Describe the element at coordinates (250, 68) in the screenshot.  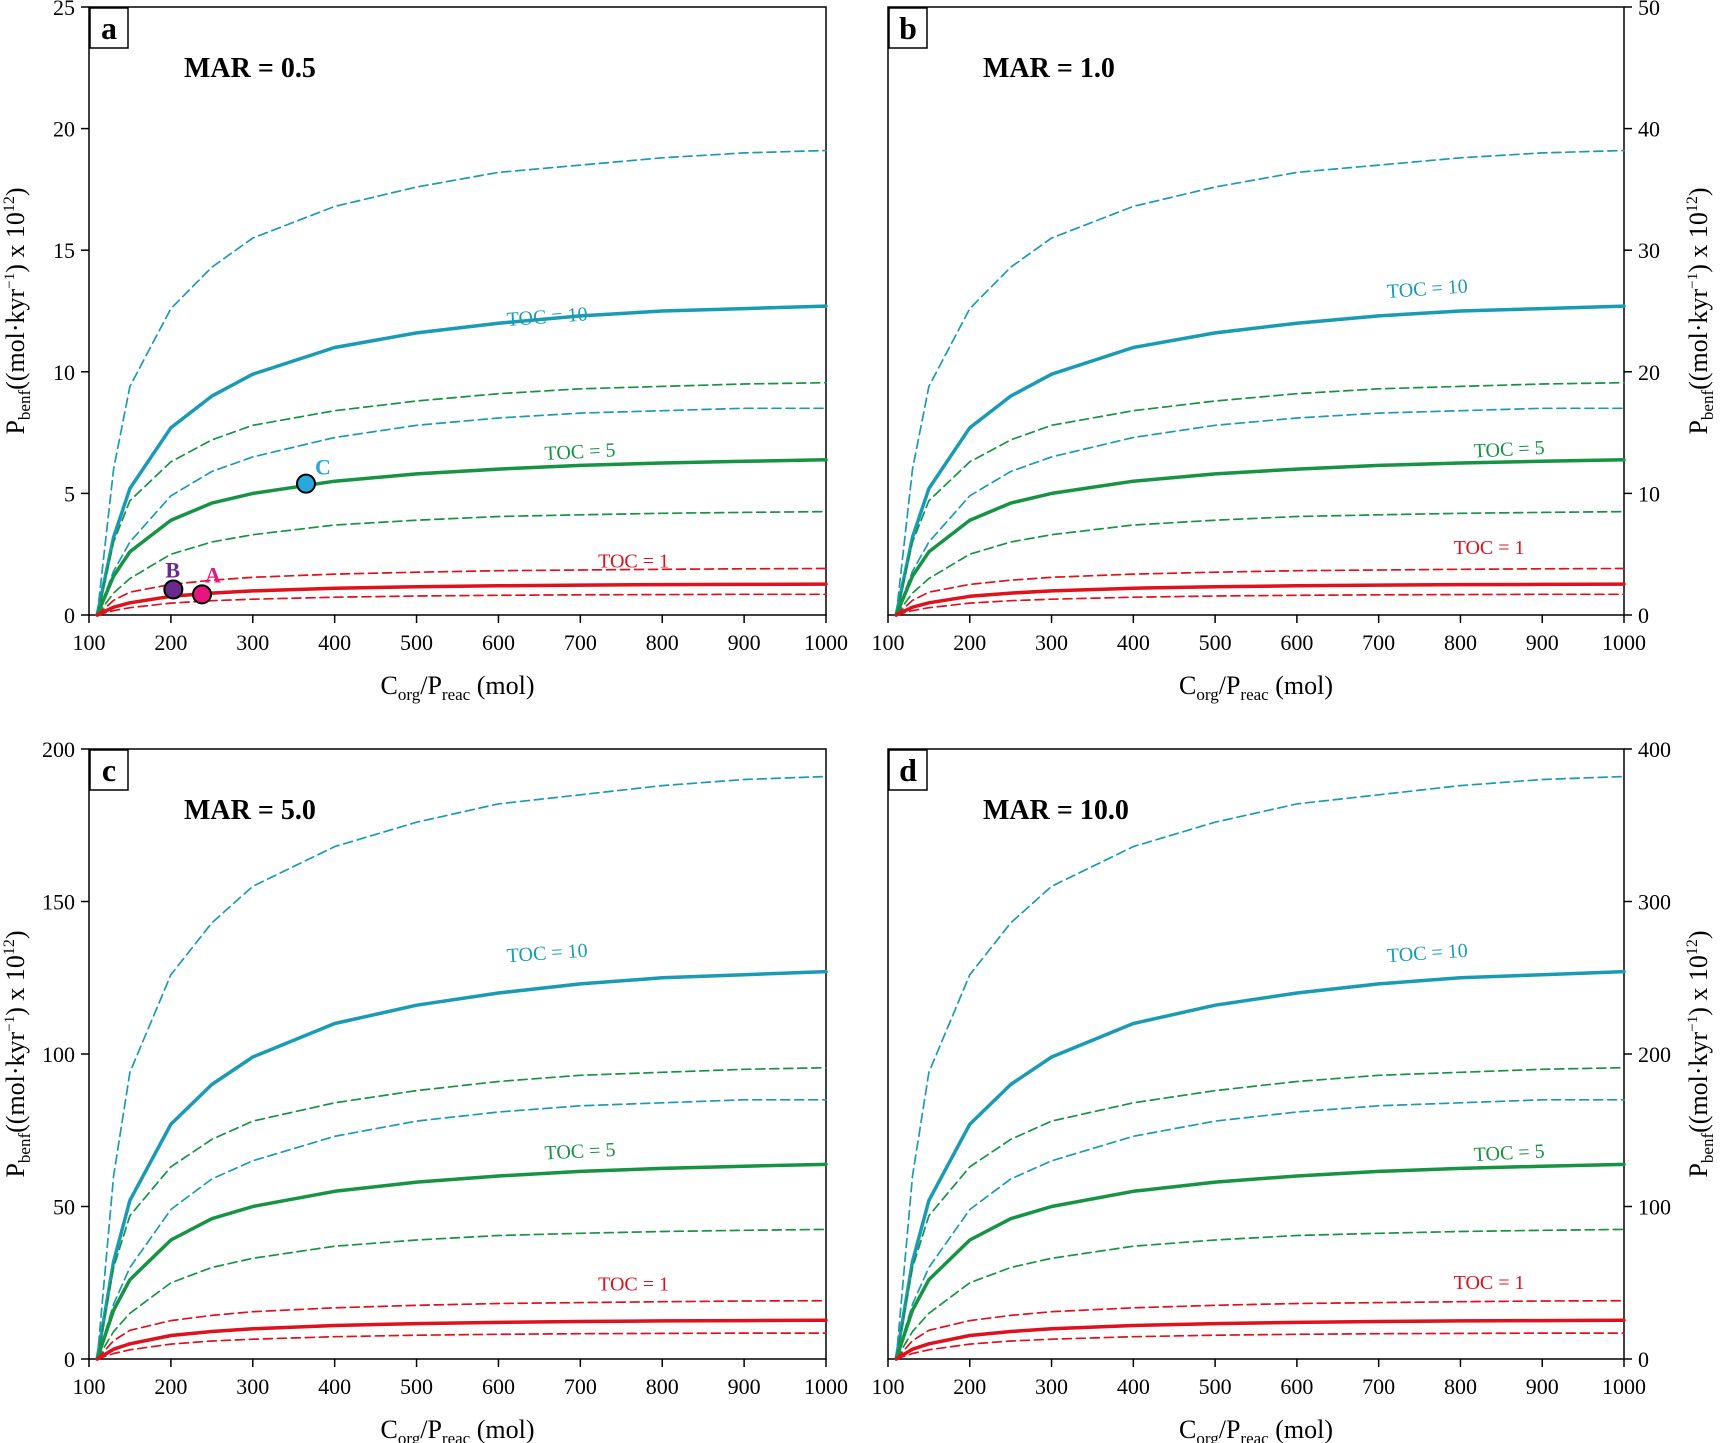
I see `chart-title: MAR = 0.5` at that location.